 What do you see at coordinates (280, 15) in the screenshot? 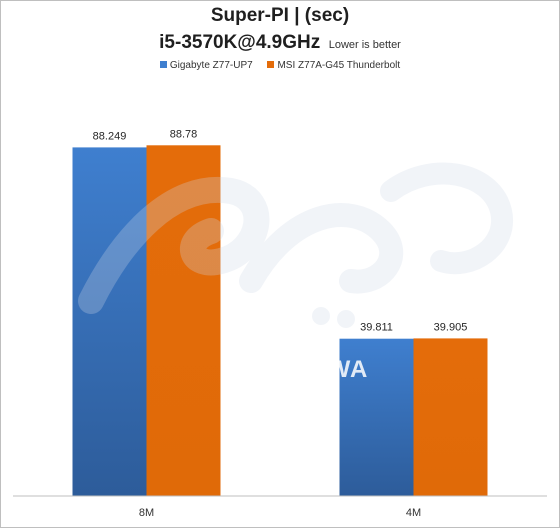
I see `chart-title: Super-PI | (sec)` at bounding box center [280, 15].